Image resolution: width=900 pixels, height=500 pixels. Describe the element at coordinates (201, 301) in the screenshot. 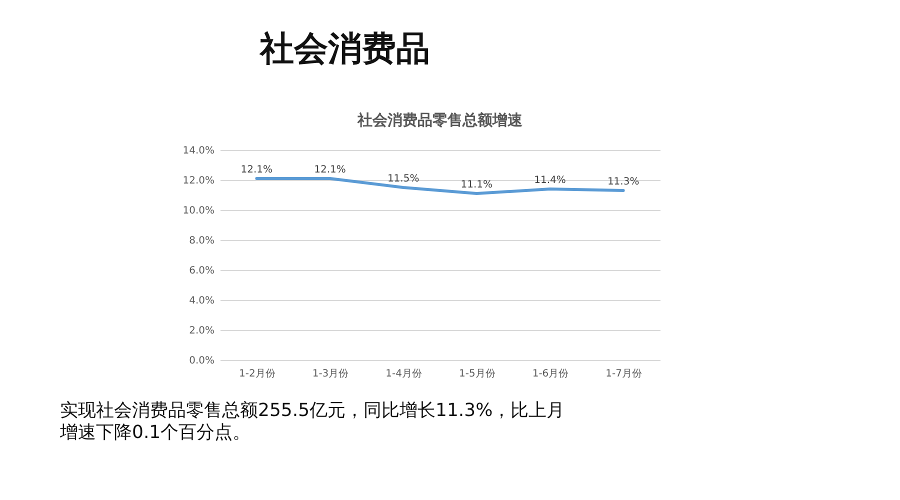

I see `y-tick-label: 4.0%` at that location.